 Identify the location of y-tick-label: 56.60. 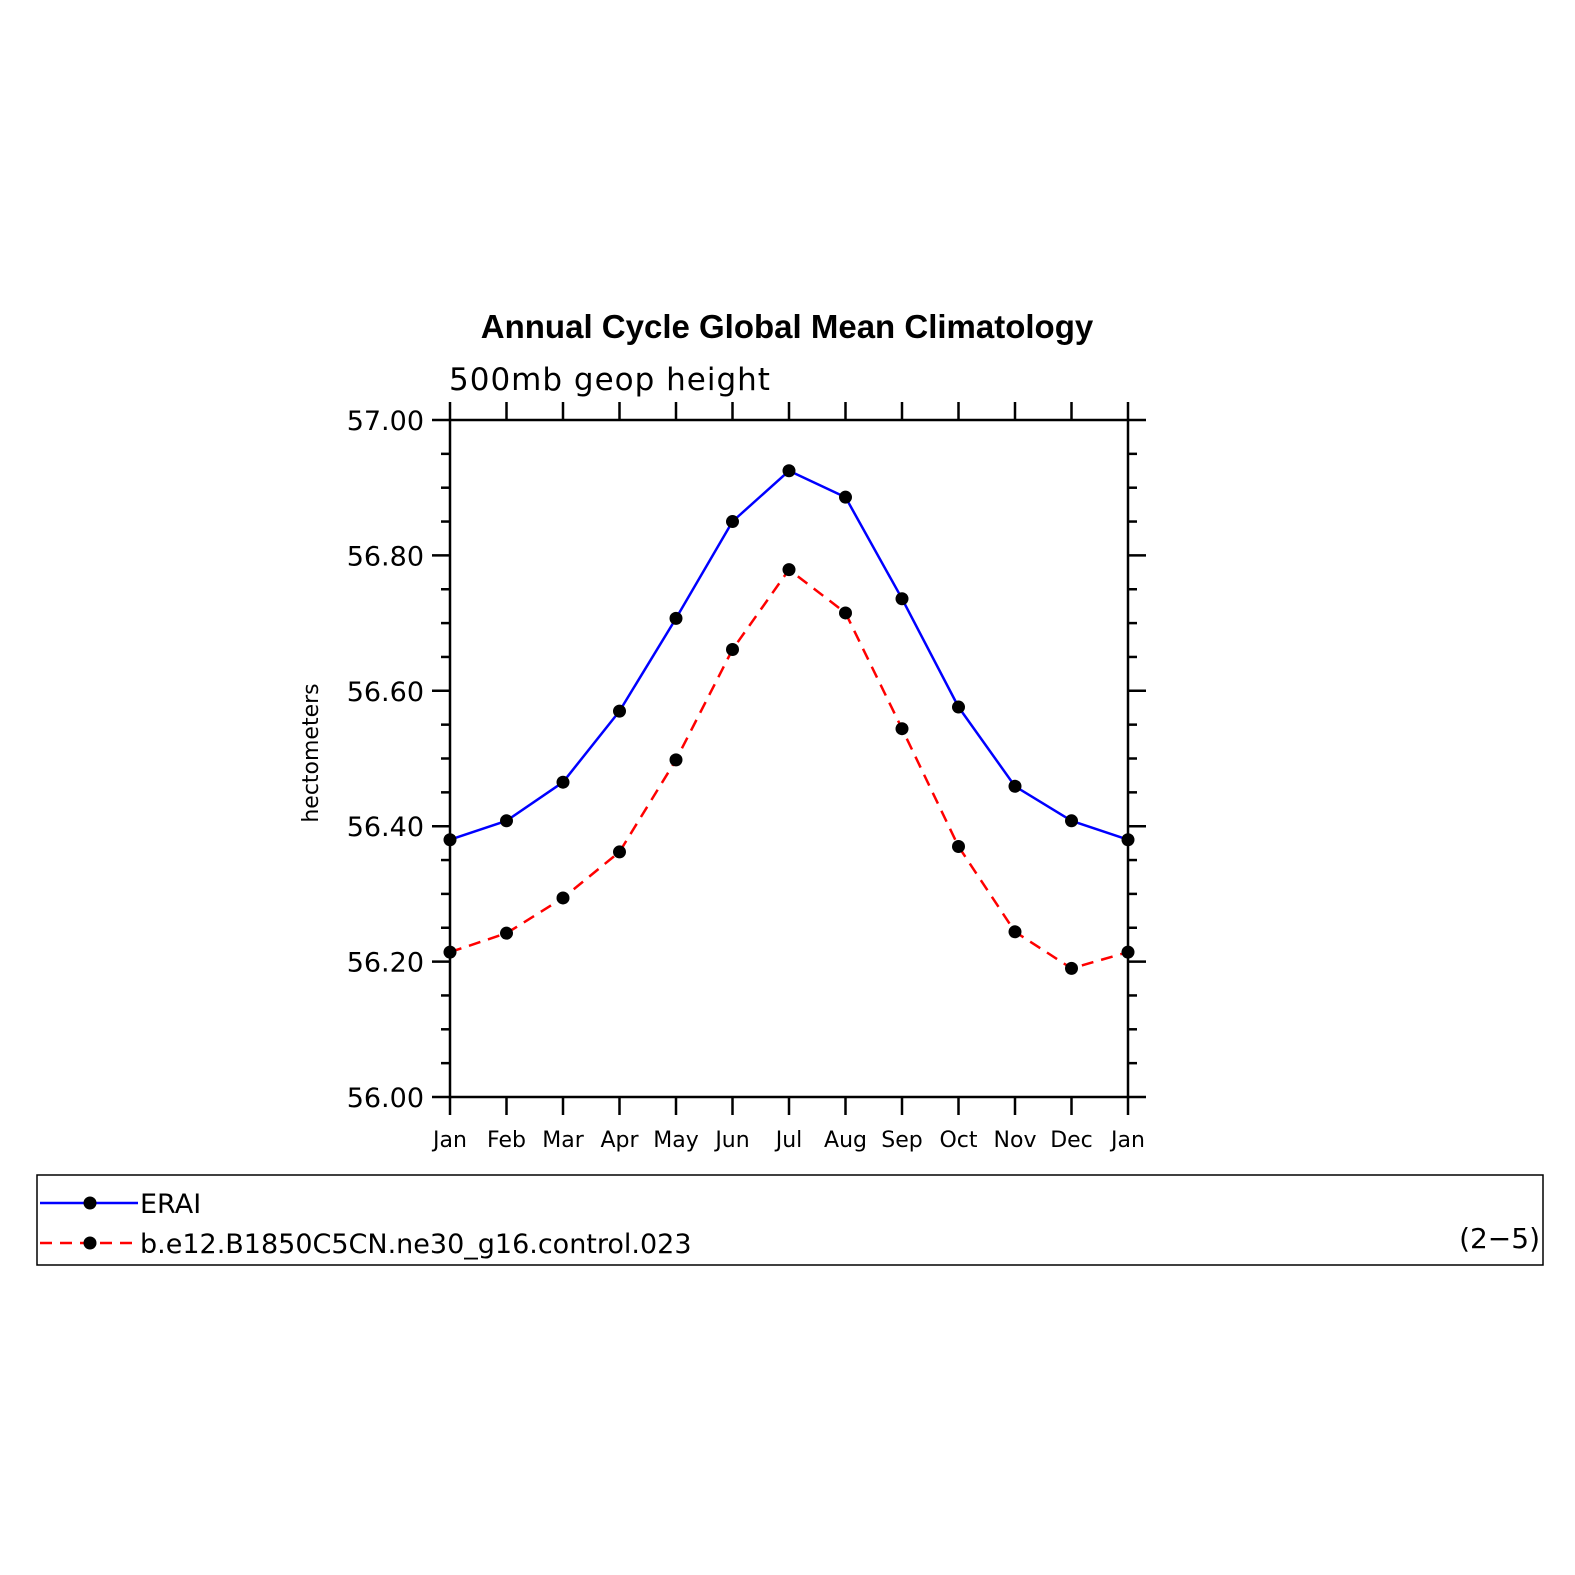
(385, 692).